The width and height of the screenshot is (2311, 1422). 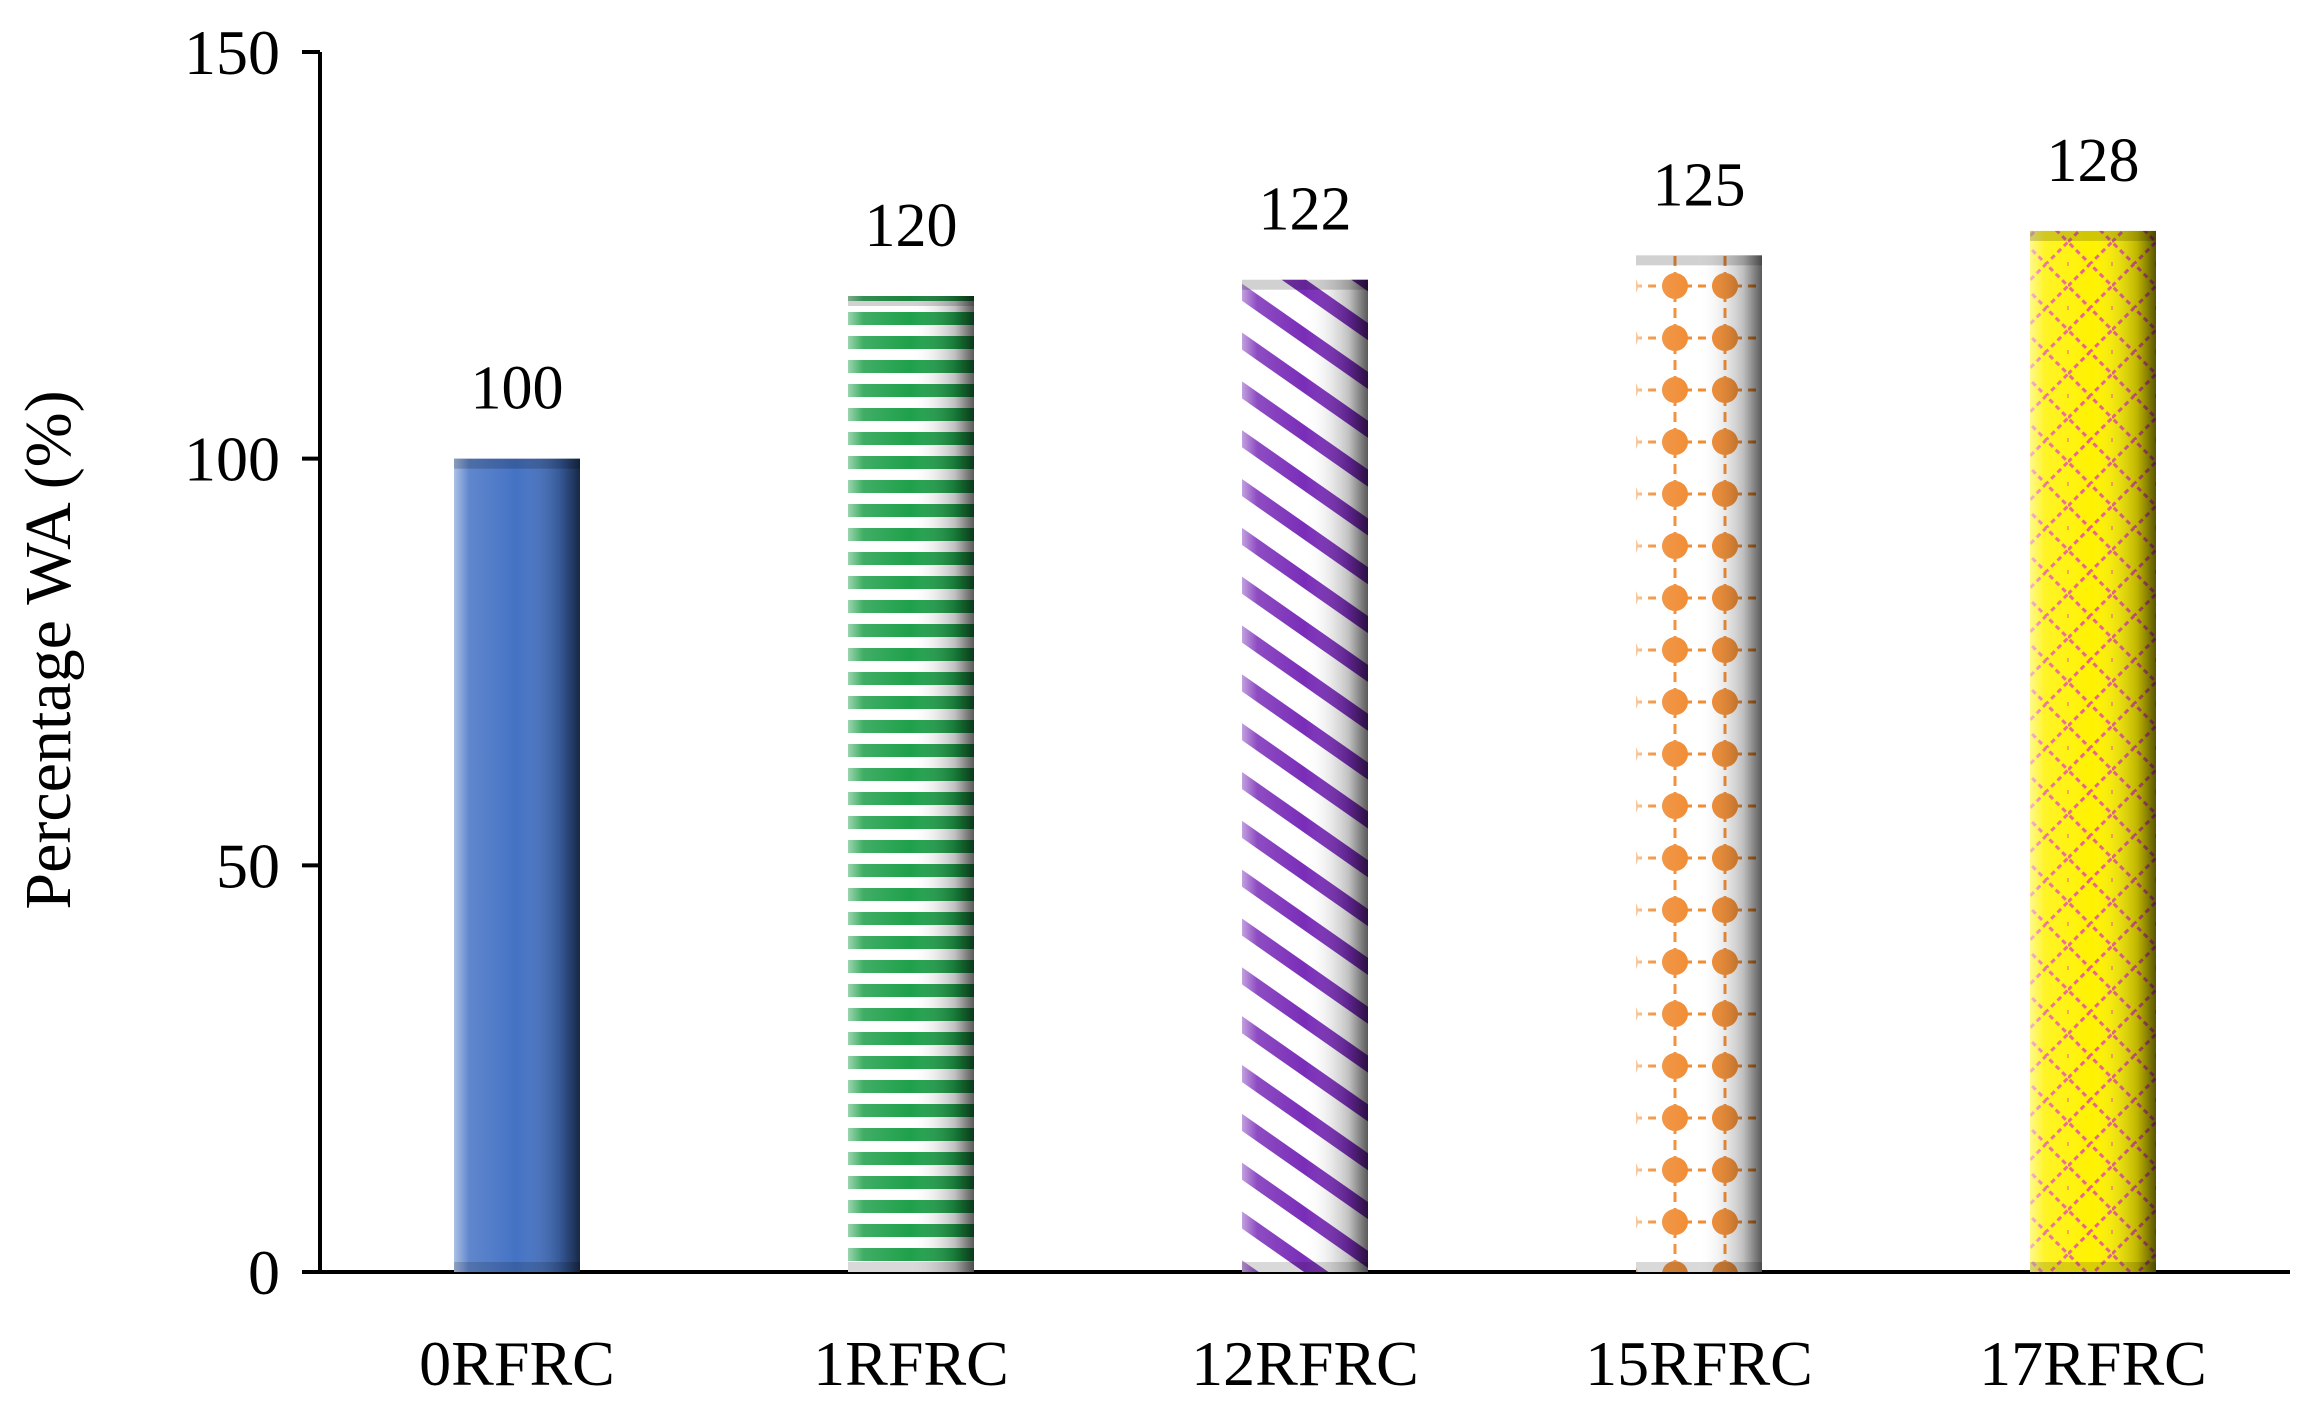 I want to click on y-ticks: 0 50 100 150, so click(x=252, y=662).